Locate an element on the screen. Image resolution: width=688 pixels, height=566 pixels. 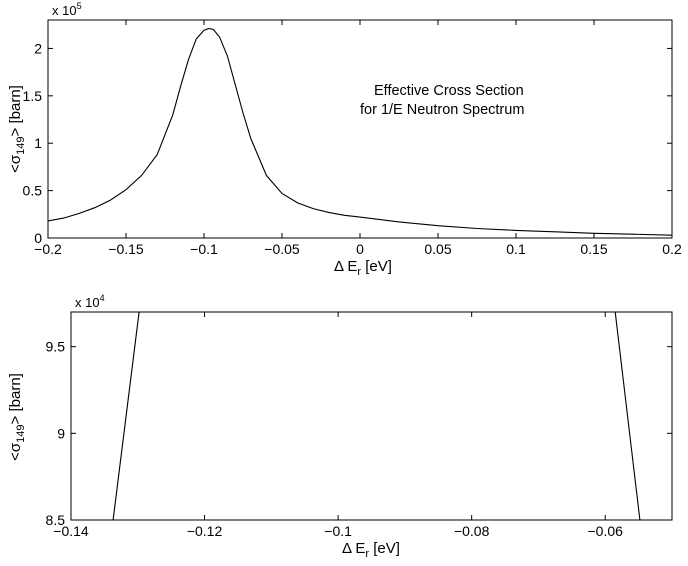
bottom-y-tick-label: 8.5 is located at coordinates (56, 520).